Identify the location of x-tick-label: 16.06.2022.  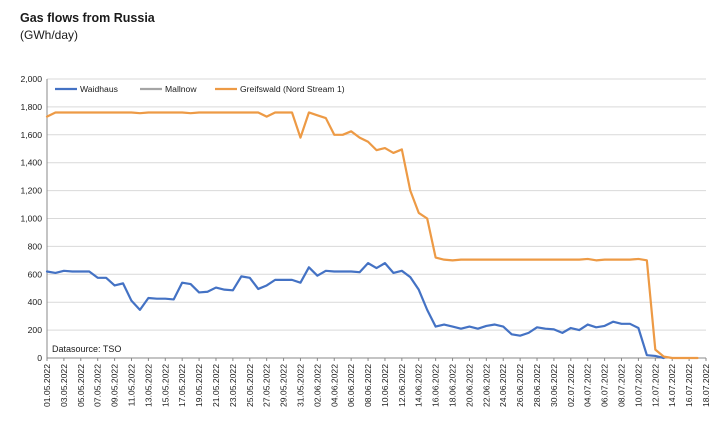
(436, 385).